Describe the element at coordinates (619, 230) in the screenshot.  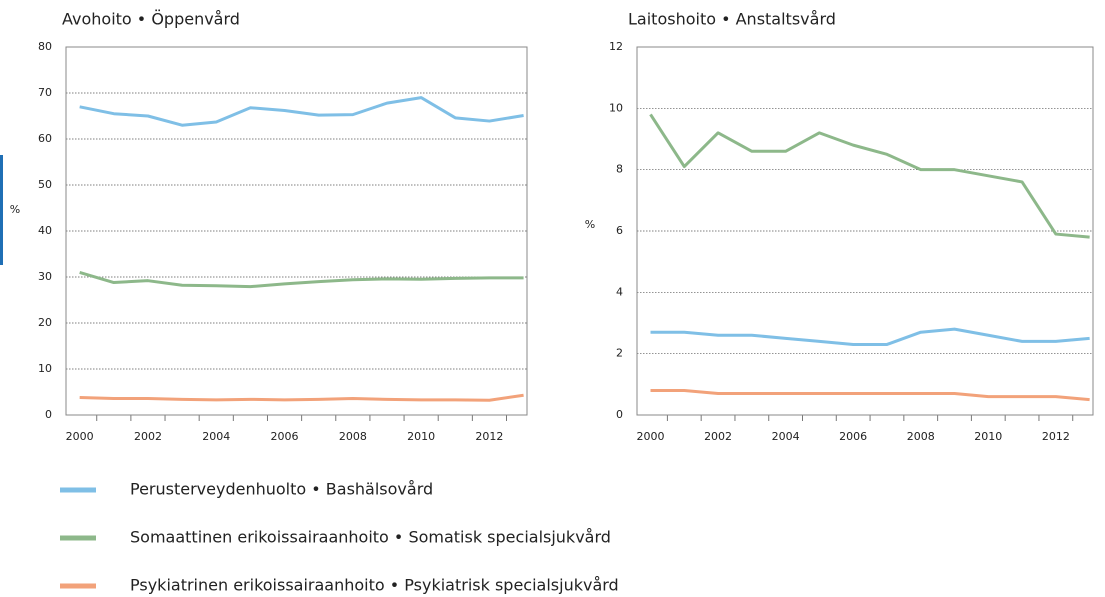
I see `y-tick-label: 6` at that location.